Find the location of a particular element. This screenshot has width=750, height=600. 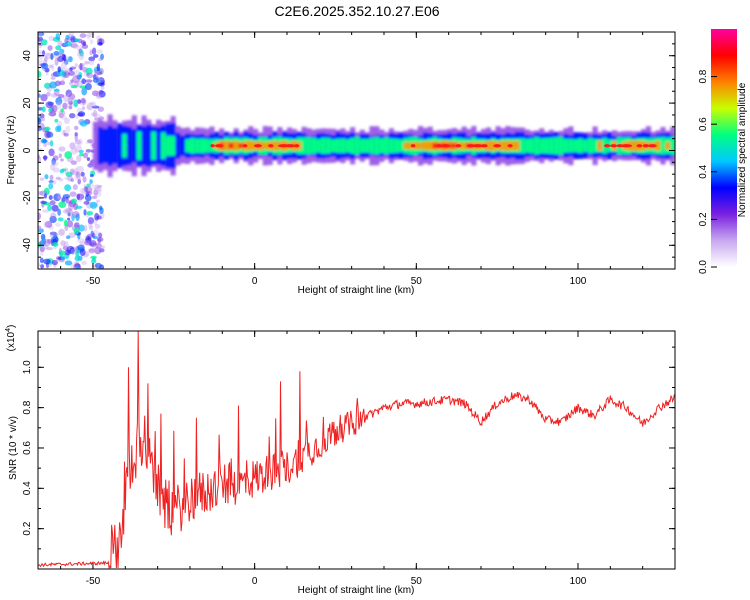

y-tick-label: 20 is located at coordinates (27, 103).